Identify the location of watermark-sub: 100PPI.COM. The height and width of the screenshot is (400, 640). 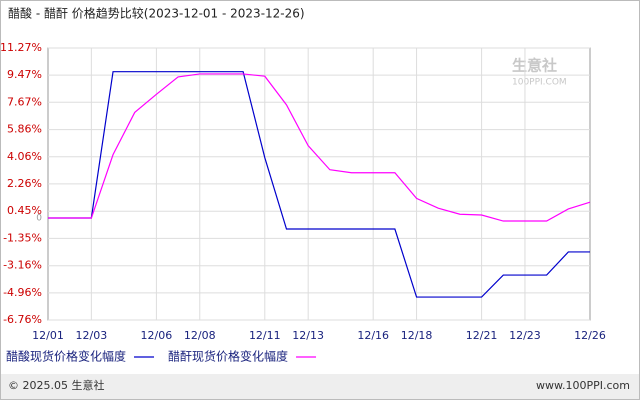
(539, 83).